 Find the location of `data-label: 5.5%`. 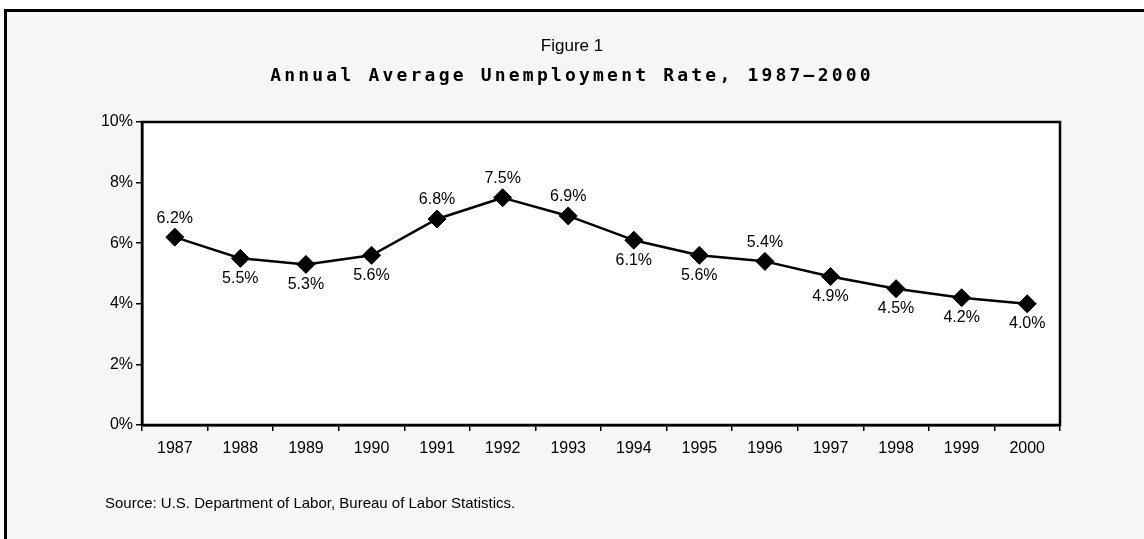

data-label: 5.5% is located at coordinates (240, 277).